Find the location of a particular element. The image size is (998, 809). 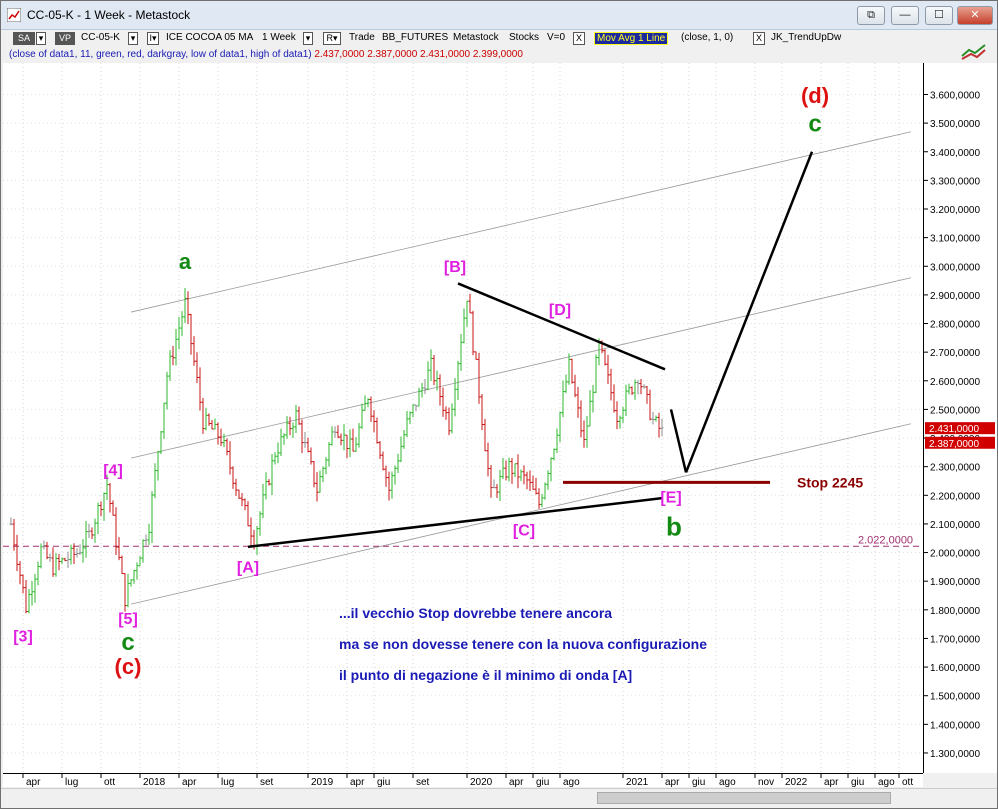

horizontal-scrollbar is located at coordinates (499, 797).